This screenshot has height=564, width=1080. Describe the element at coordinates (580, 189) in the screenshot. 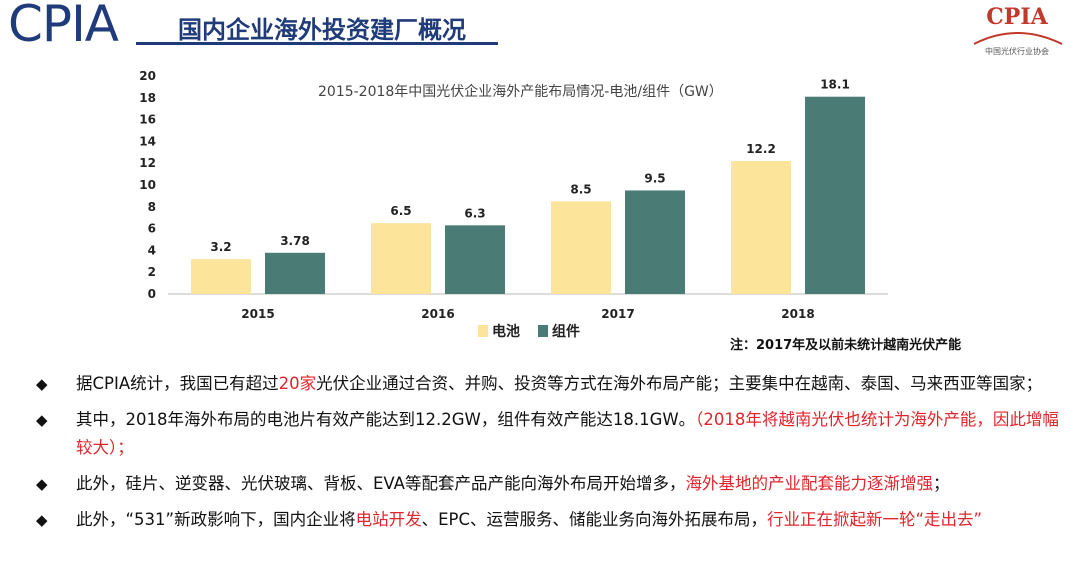

I see `data-label: 8.5` at that location.